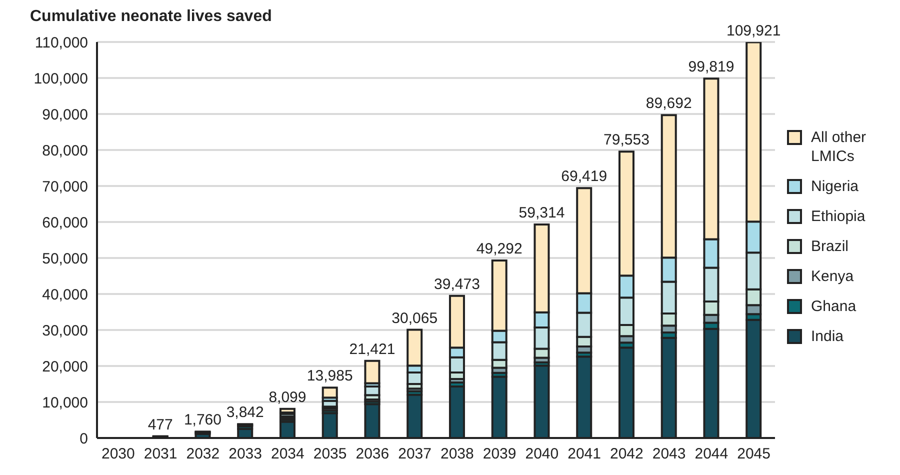  What do you see at coordinates (669, 103) in the screenshot?
I see `total-label: 89,692` at bounding box center [669, 103].